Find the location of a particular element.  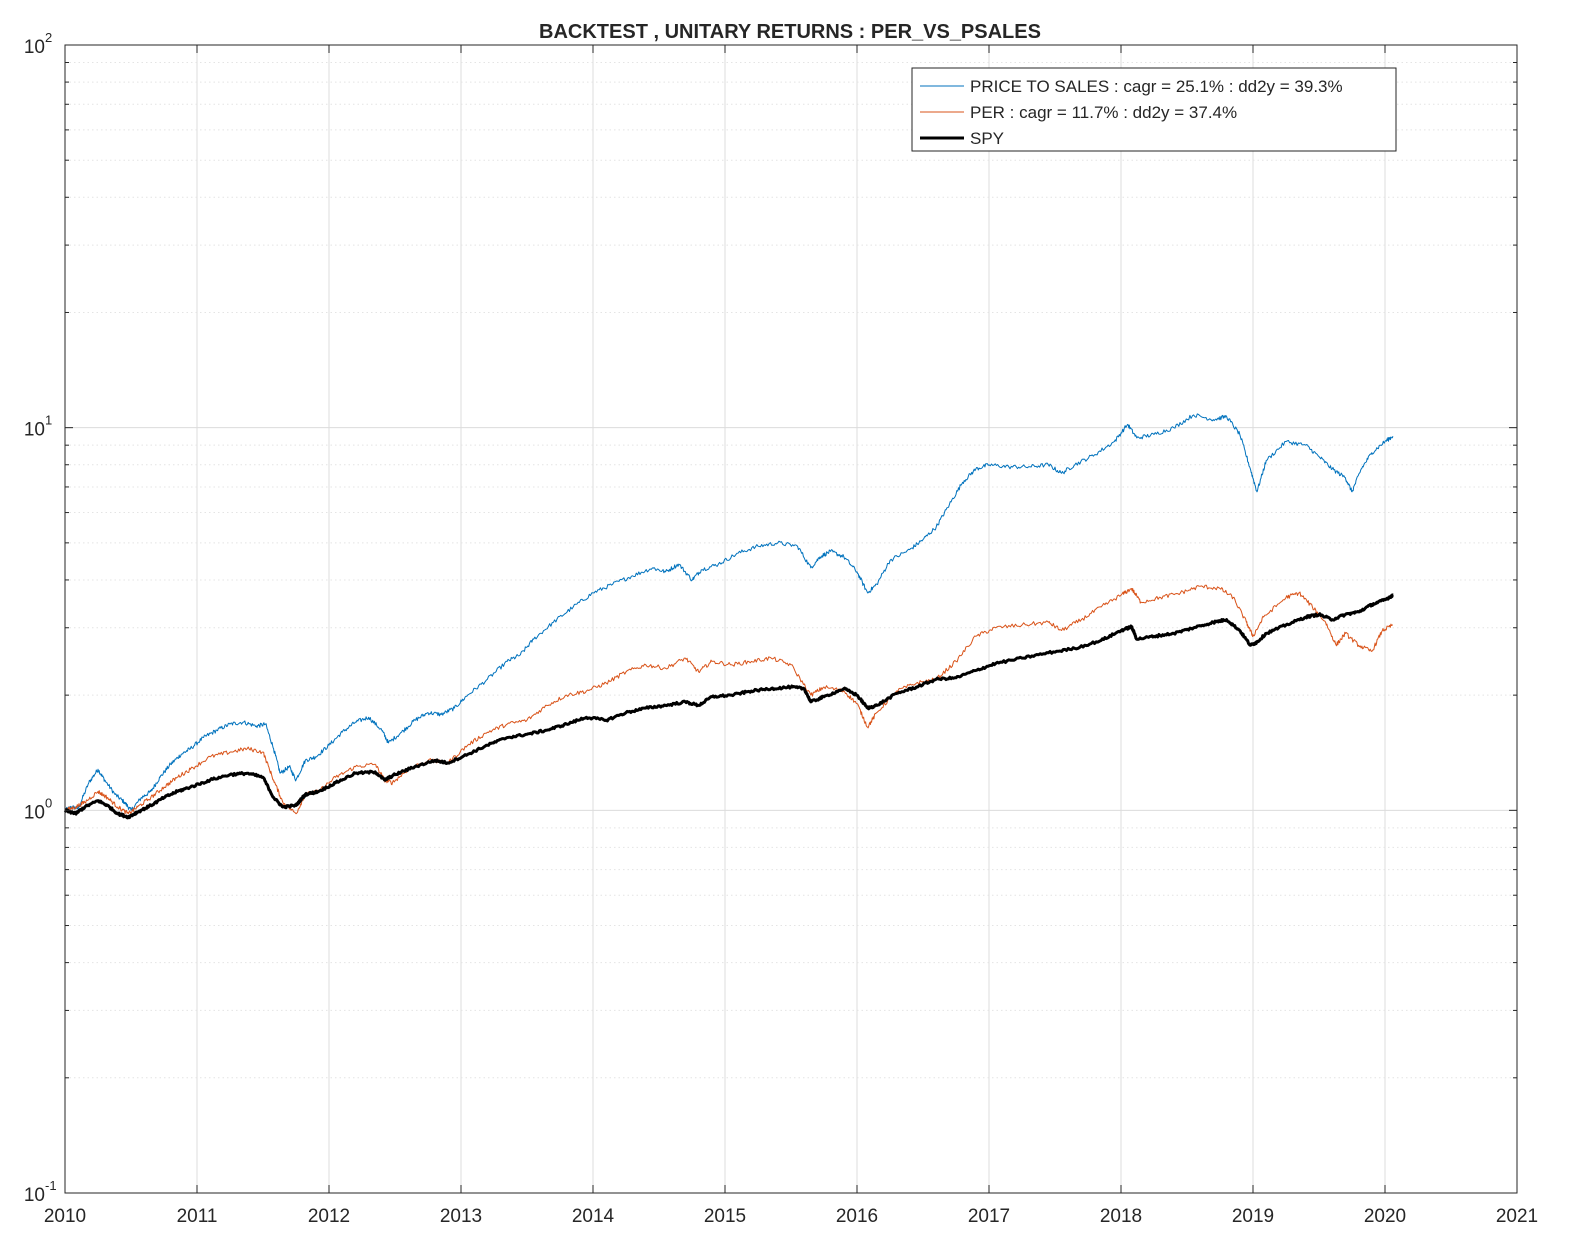

x-tick-label: 2014 is located at coordinates (593, 1216).